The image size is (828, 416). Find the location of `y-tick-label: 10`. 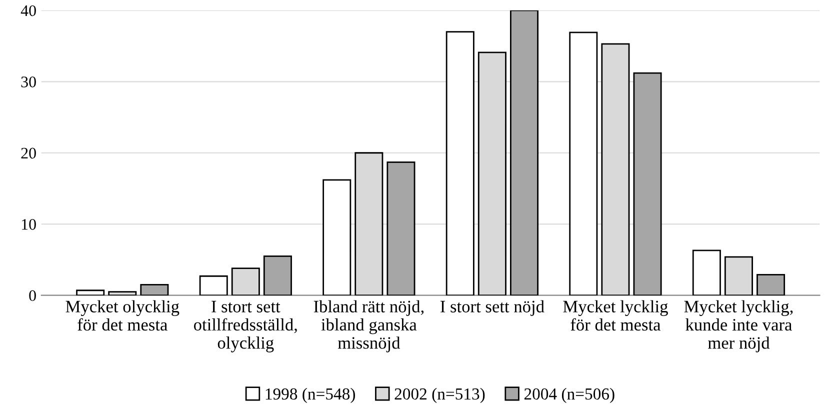

y-tick-label: 10 is located at coordinates (29, 224).